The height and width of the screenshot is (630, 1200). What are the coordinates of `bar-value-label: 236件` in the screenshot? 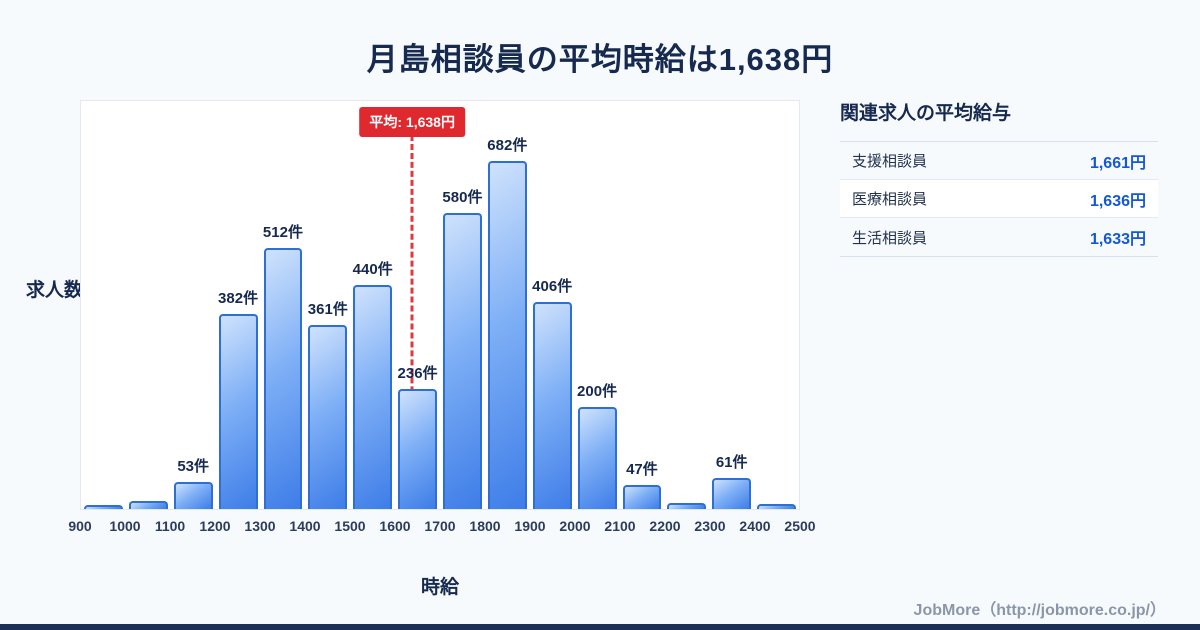 It's located at (417, 373).